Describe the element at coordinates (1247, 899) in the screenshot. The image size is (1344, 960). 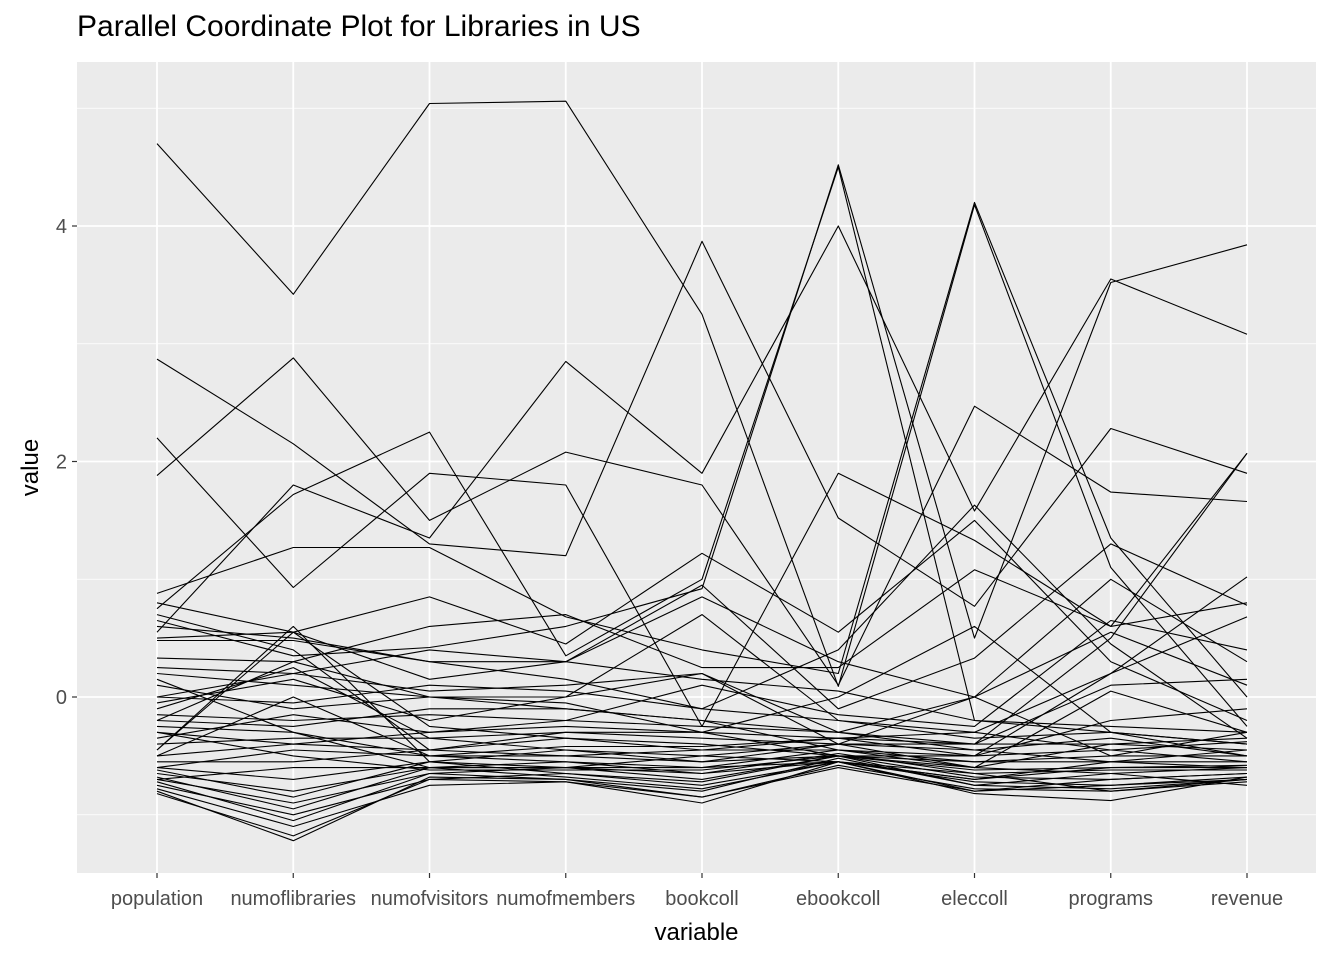
I see `x-tick-label: revenue` at that location.